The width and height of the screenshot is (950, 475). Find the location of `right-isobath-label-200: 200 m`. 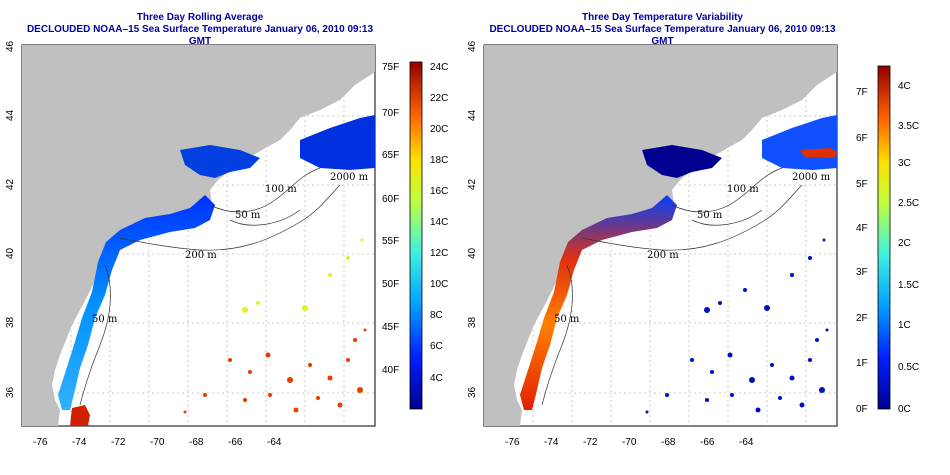

right-isobath-label-200: 200 m is located at coordinates (663, 255).